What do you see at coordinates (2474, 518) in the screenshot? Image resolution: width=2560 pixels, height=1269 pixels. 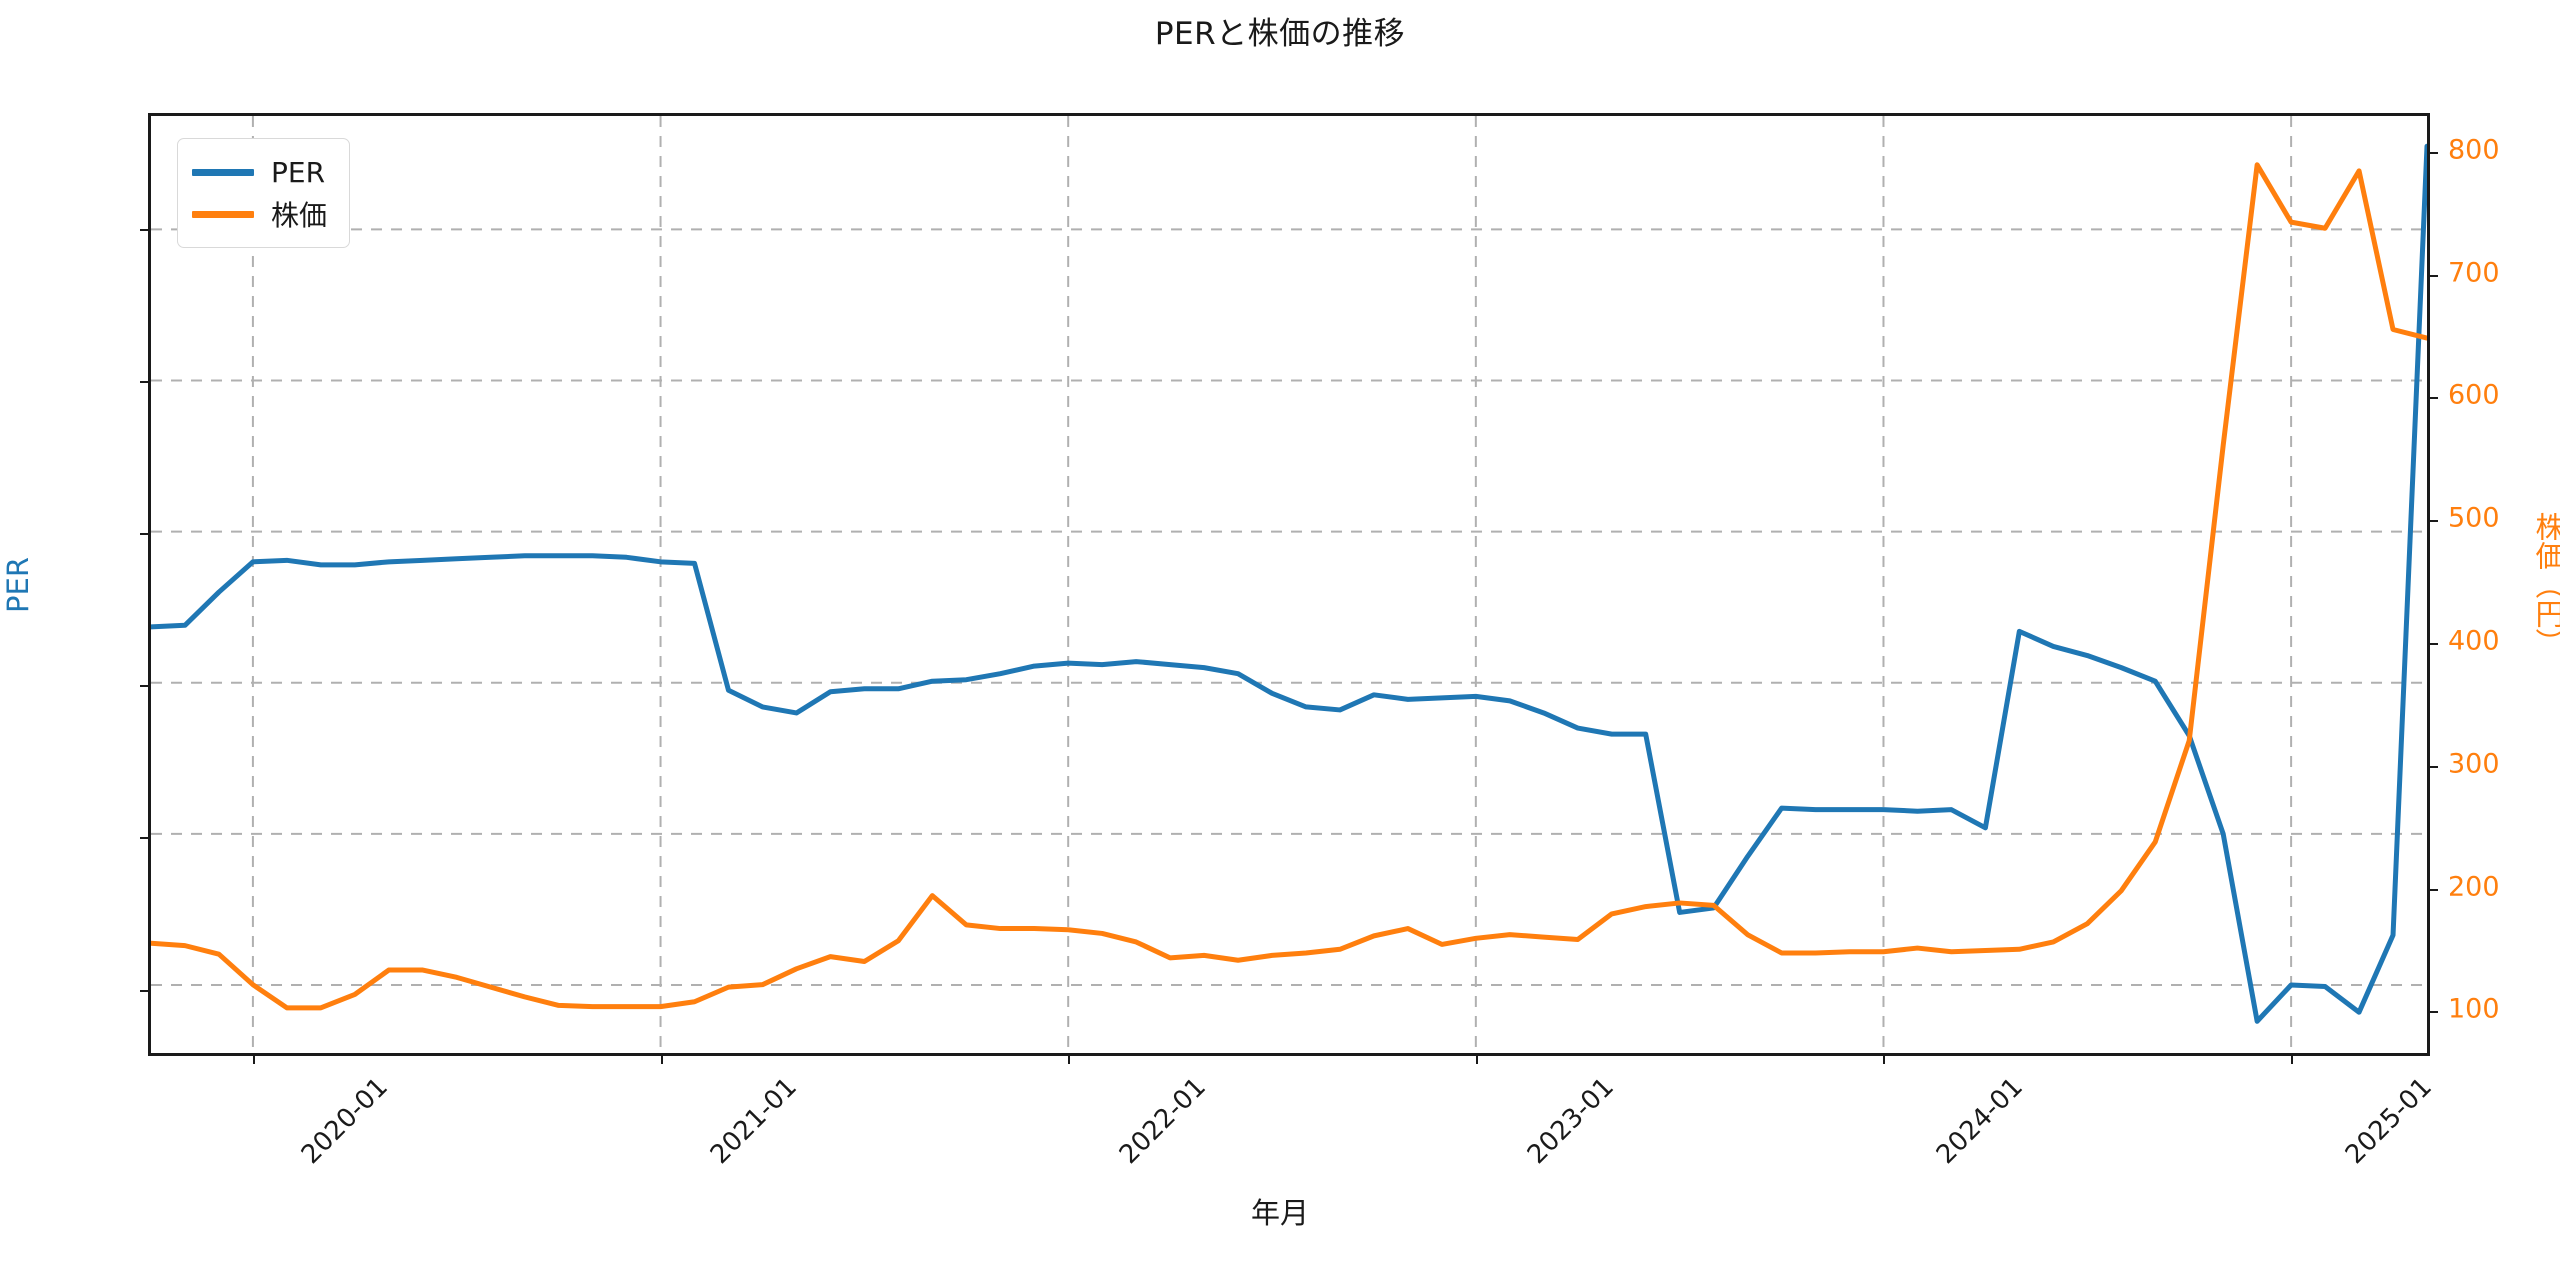 I see `y-tick-right-3: 500` at bounding box center [2474, 518].